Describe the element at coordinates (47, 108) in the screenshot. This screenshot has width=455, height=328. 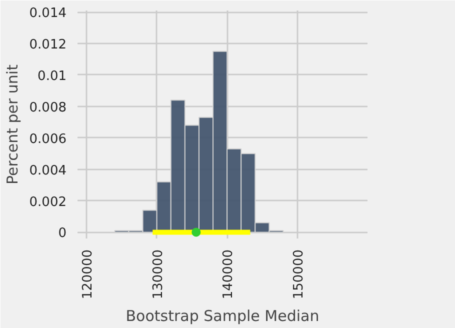
I see `y-tick-label: 0.008` at that location.